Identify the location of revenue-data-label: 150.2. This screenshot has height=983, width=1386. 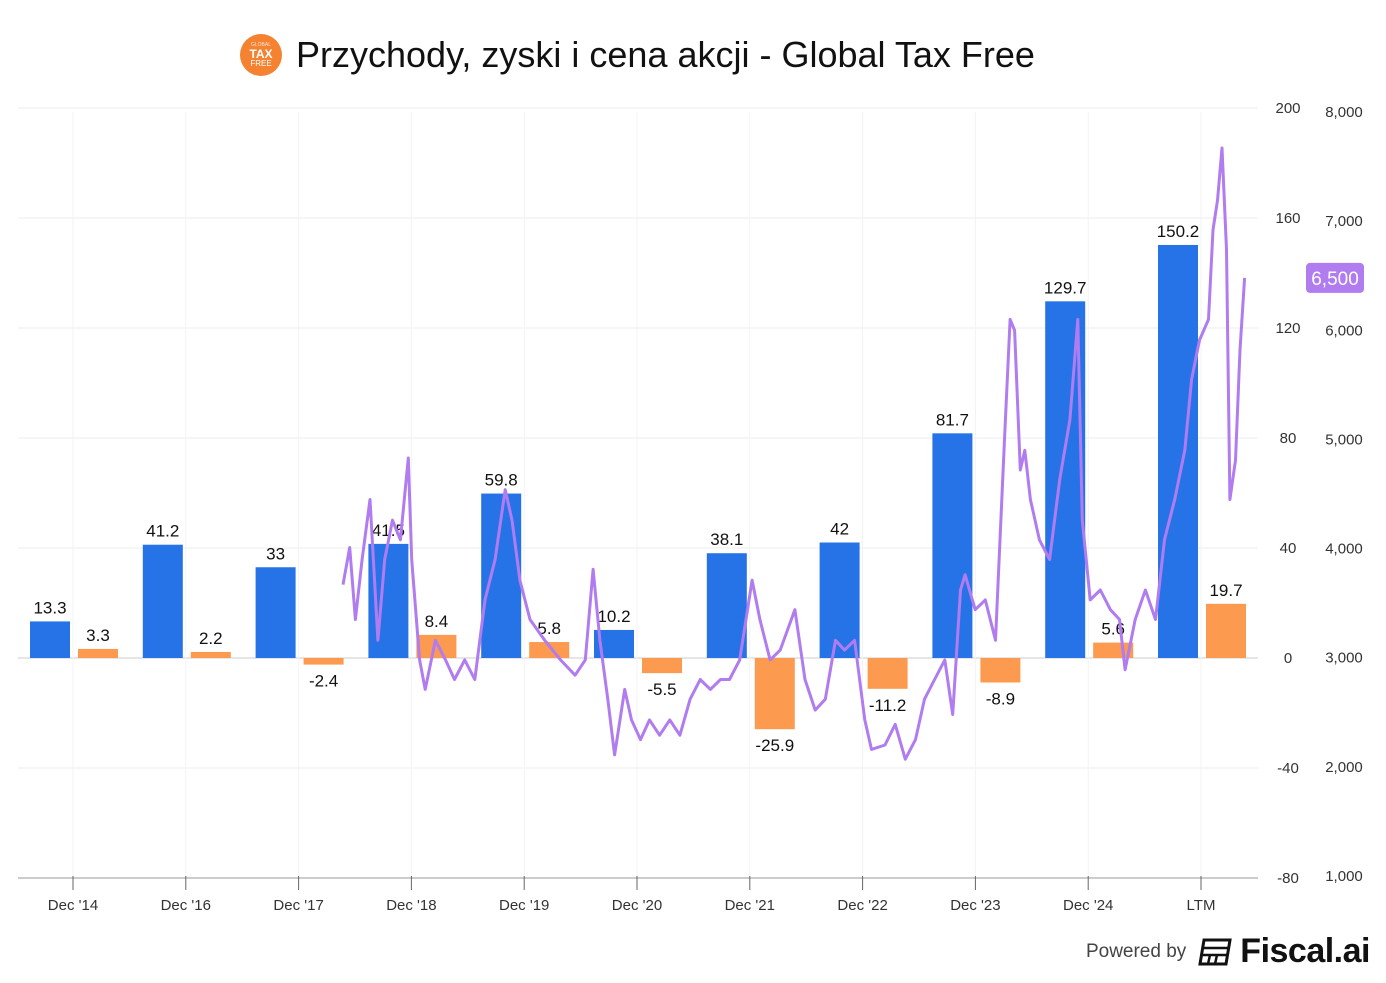
(1178, 231).